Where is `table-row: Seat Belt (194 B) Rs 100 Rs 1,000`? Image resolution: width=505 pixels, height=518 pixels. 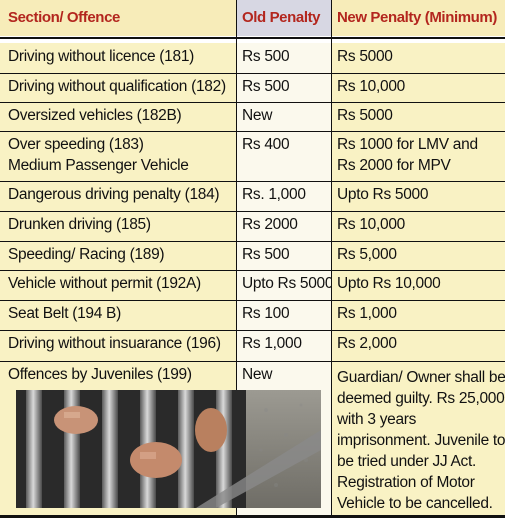
table-row: Seat Belt (194 B) Rs 100 Rs 1,000 is located at coordinates (252, 315).